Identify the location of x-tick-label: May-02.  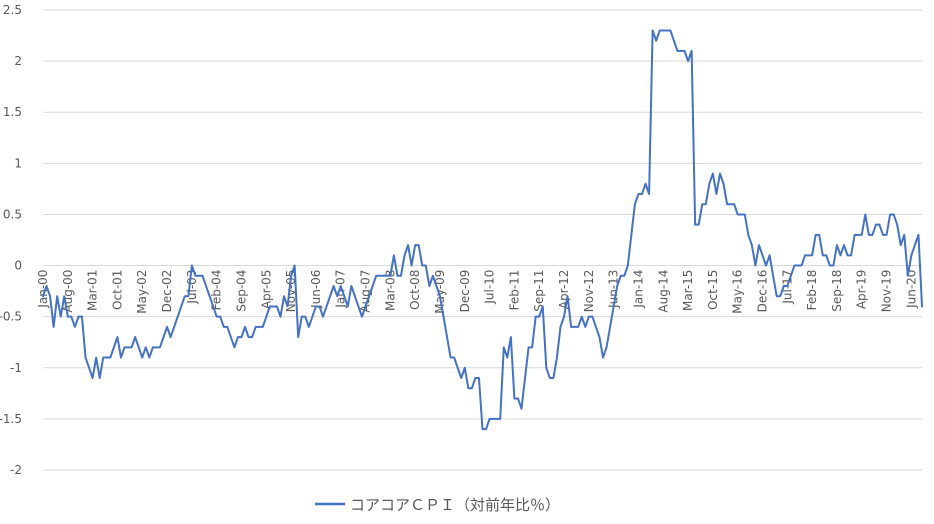
(142, 292).